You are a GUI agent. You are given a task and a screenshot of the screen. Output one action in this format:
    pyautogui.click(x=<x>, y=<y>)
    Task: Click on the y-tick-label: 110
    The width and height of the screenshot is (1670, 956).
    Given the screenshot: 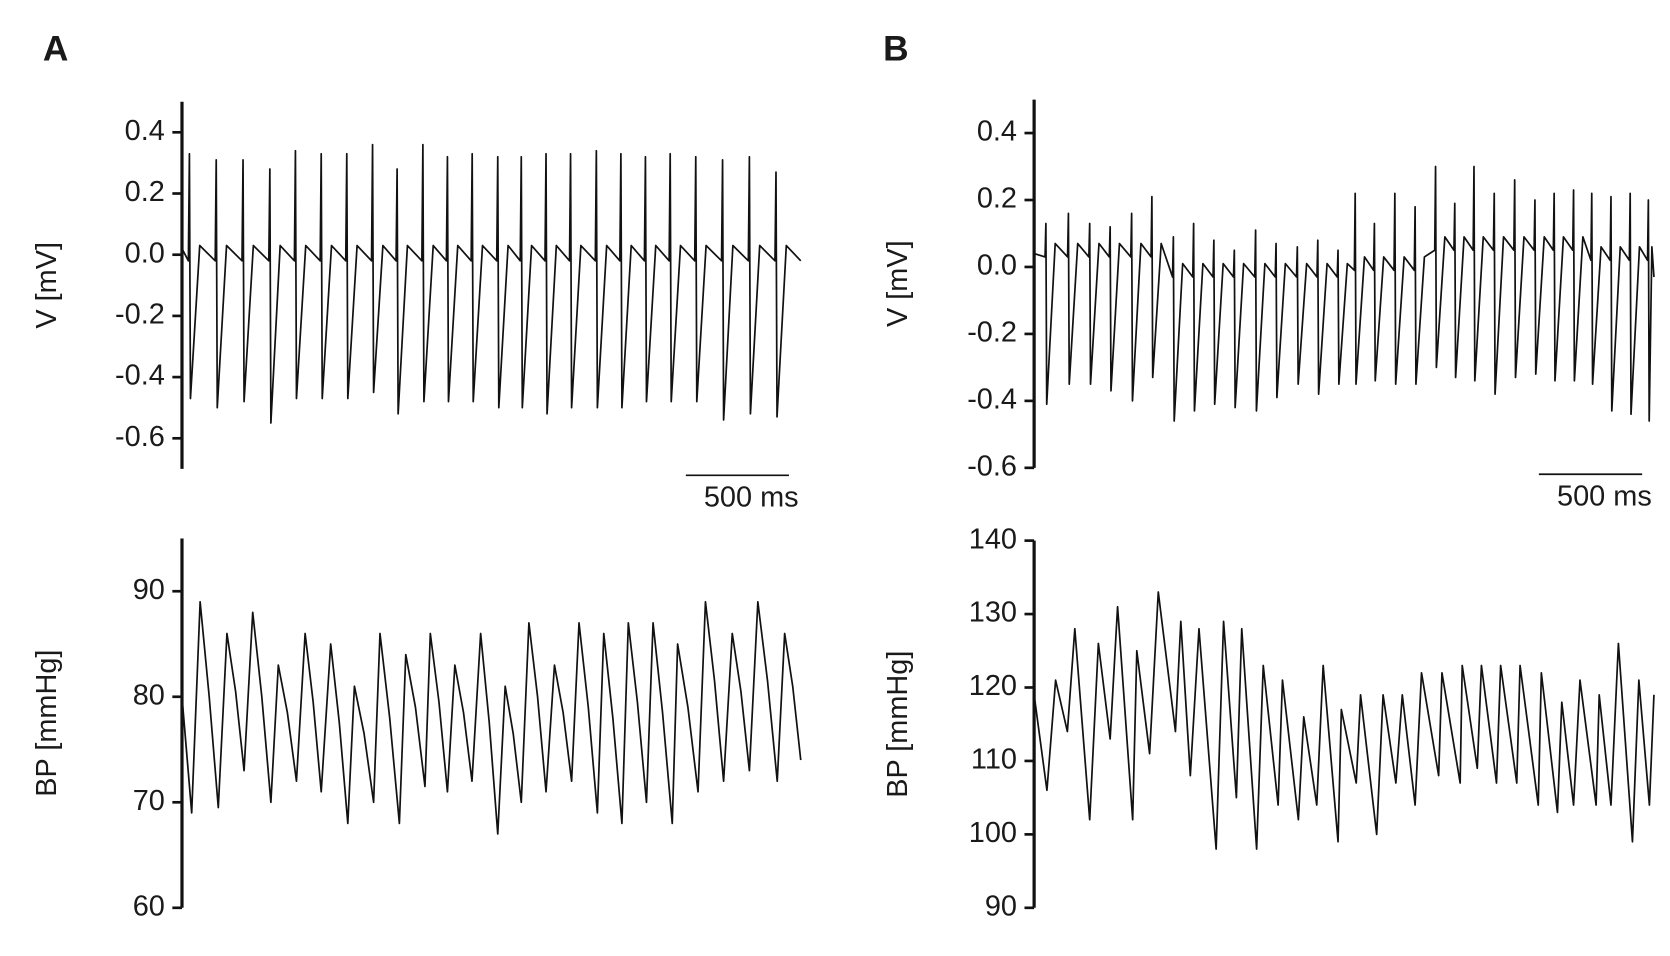 What is the action you would take?
    pyautogui.click(x=994, y=760)
    